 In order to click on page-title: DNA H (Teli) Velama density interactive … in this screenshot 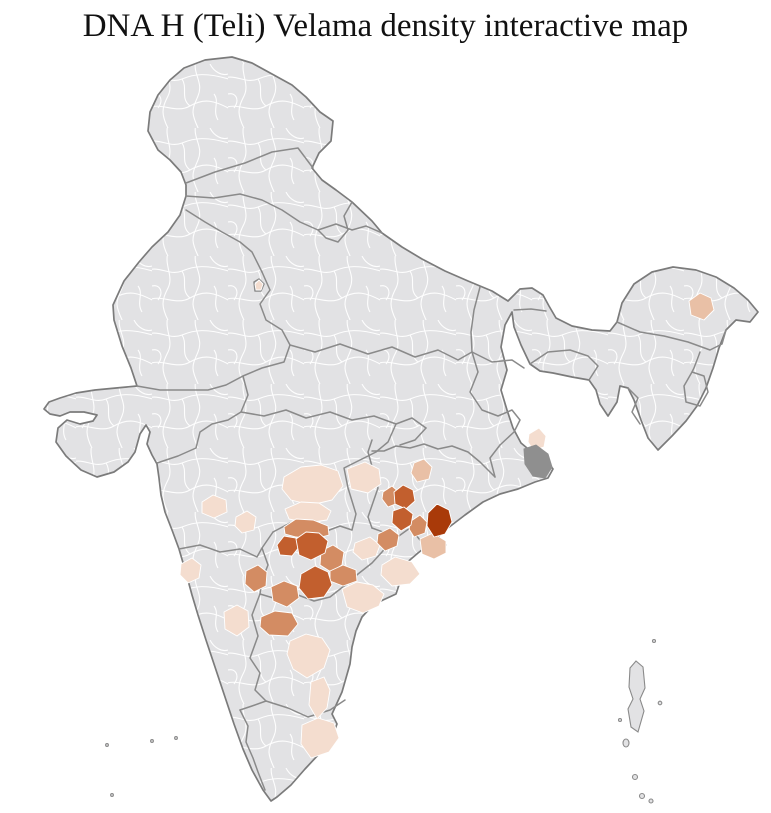, I will do `click(385, 26)`.